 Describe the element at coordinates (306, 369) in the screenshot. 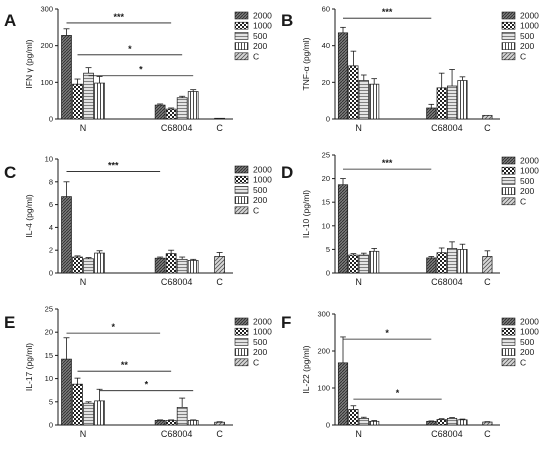

I see `y-axis-title: IL-22 (pg/ml)` at that location.